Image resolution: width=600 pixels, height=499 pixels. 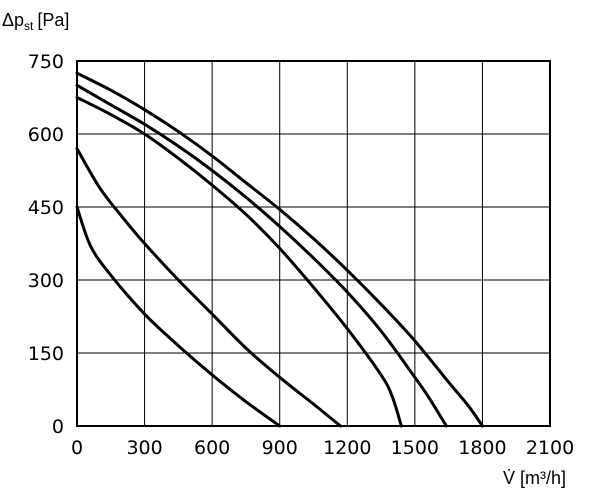 What do you see at coordinates (280, 448) in the screenshot?
I see `x-tick-label: 900` at bounding box center [280, 448].